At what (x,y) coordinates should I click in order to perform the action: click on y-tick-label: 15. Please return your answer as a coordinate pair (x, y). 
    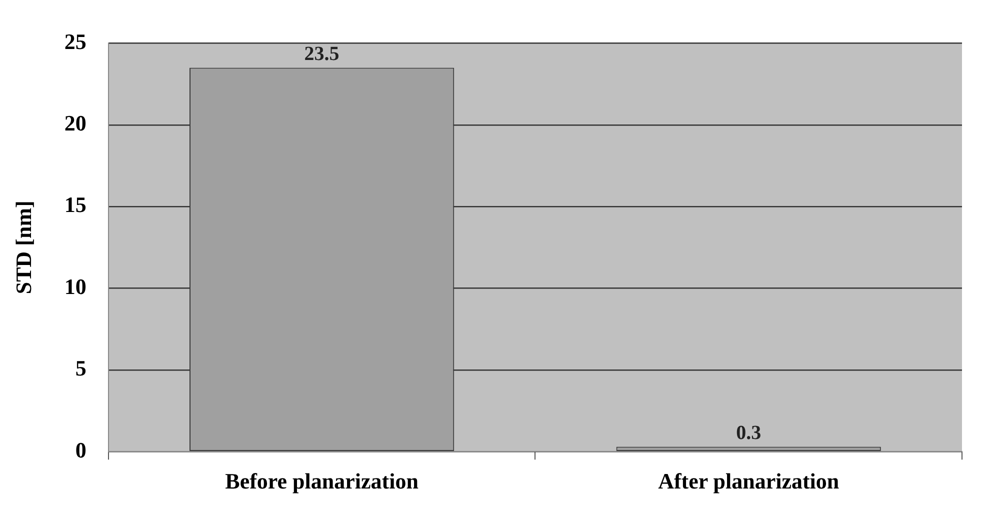
    Looking at the image, I should click on (75, 205).